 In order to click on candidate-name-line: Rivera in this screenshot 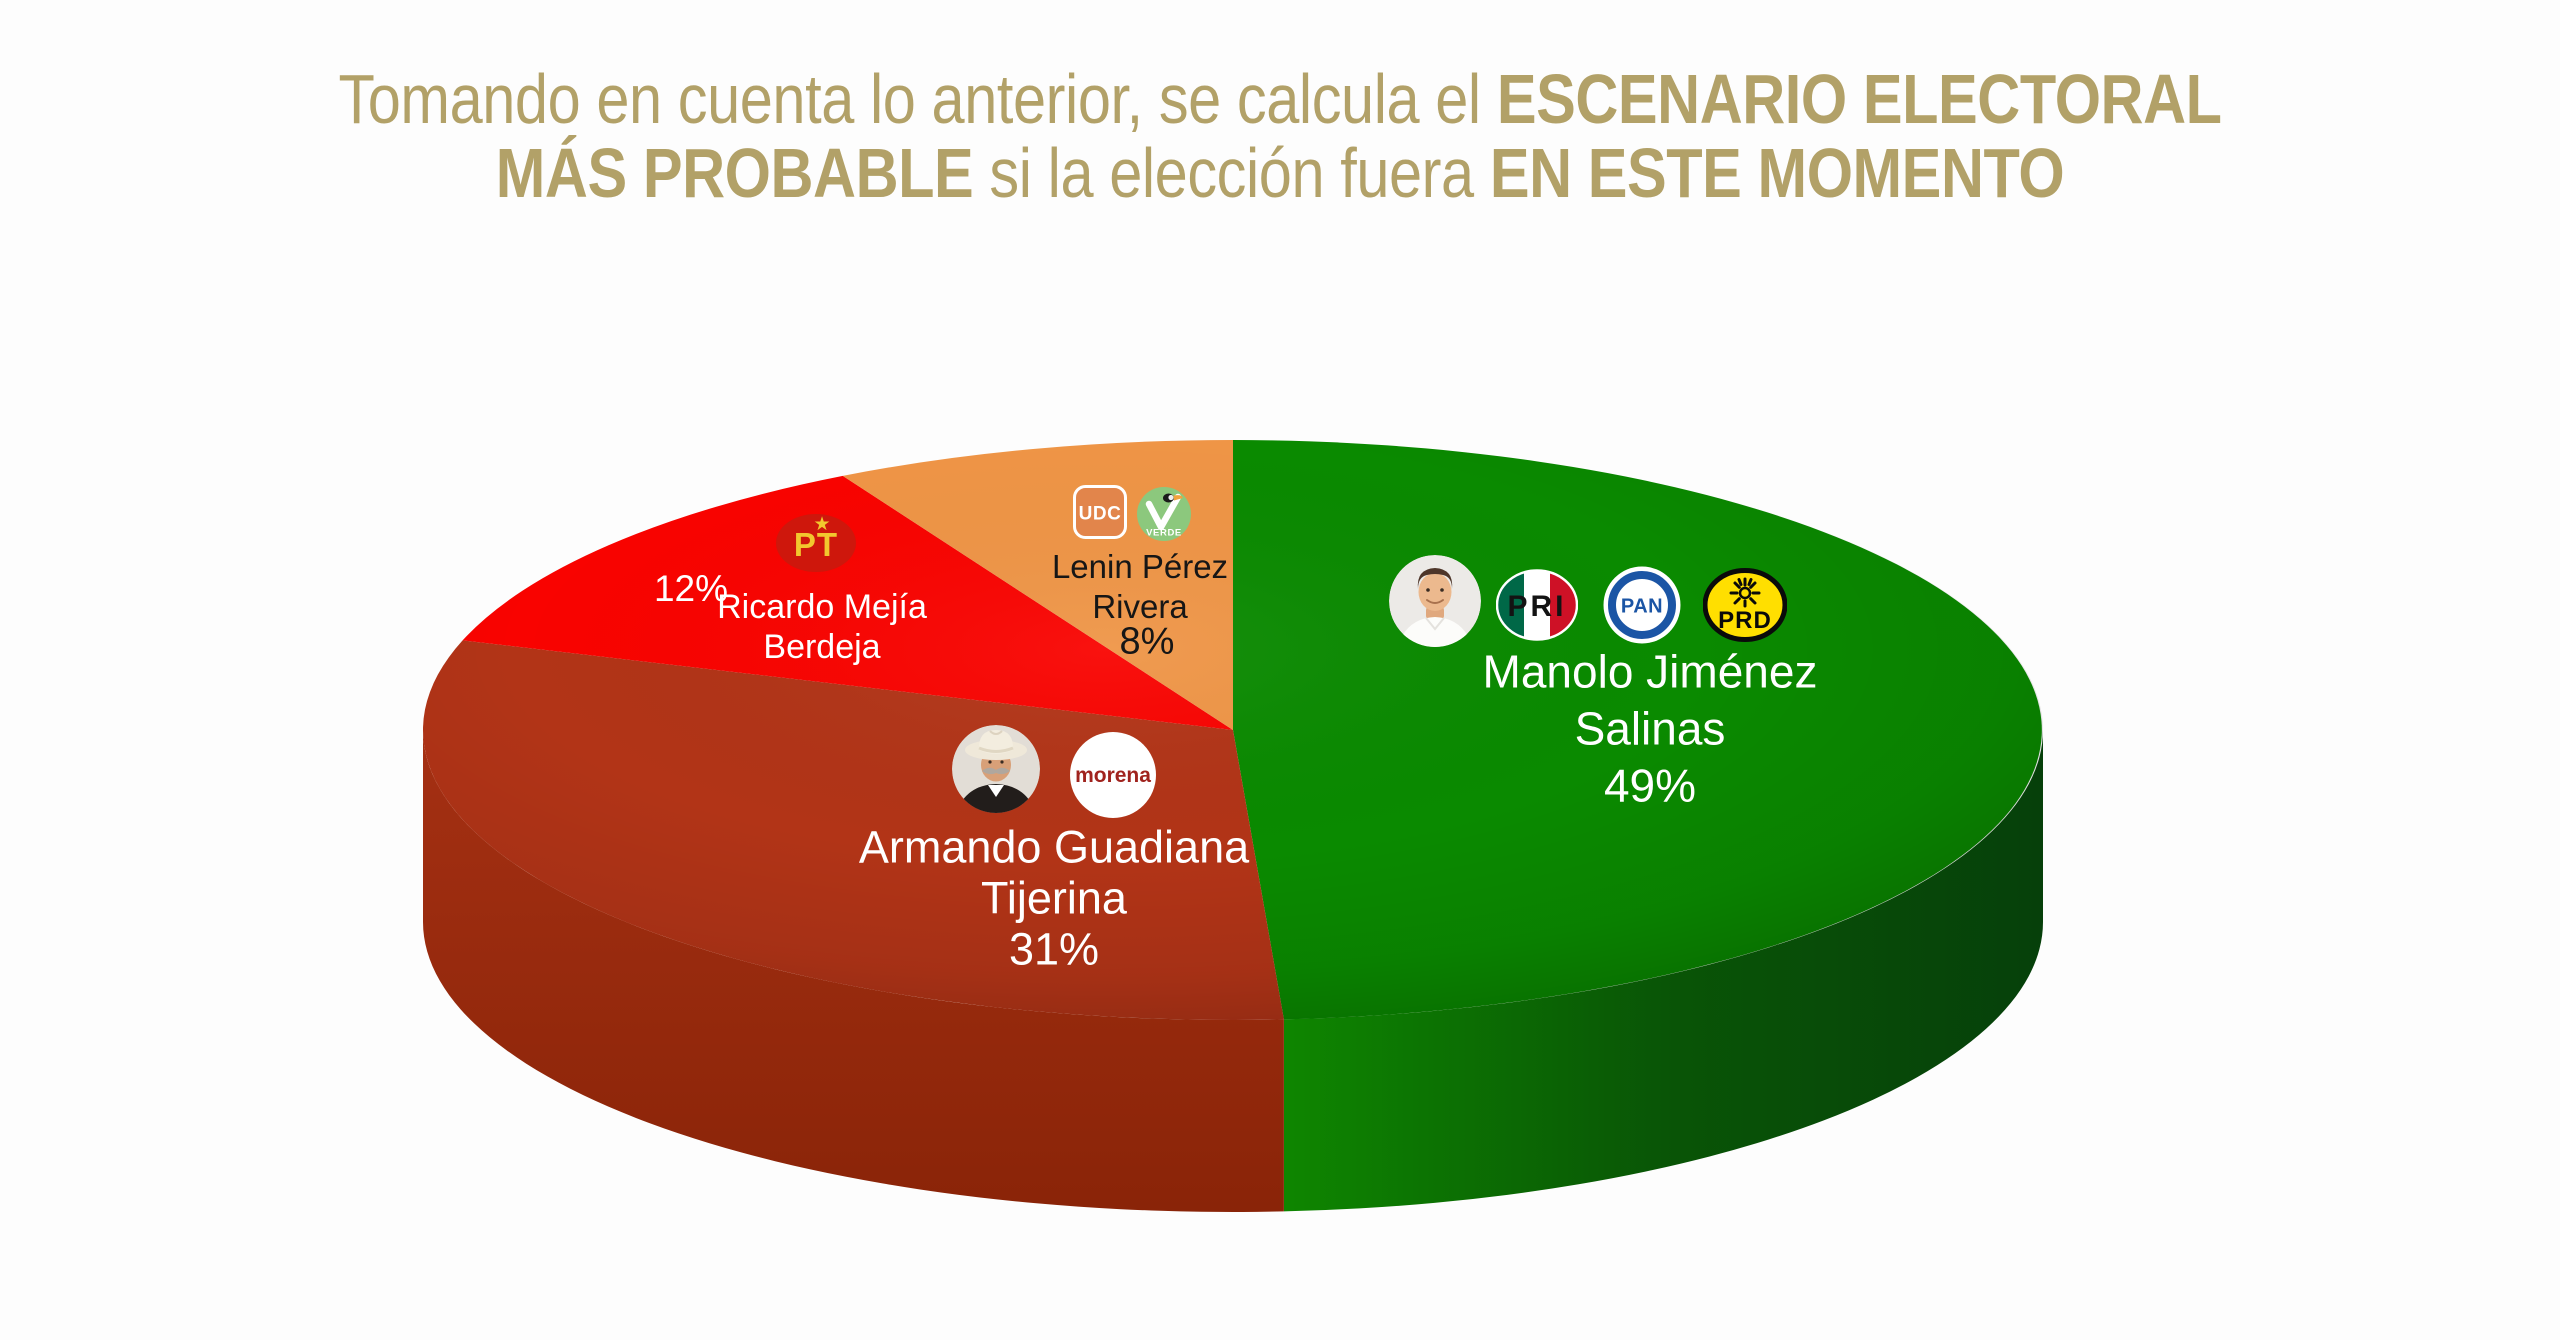, I will do `click(1140, 606)`.